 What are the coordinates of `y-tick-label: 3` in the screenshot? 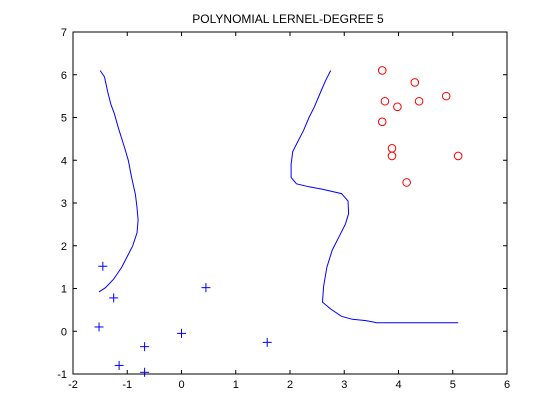 It's located at (64, 204).